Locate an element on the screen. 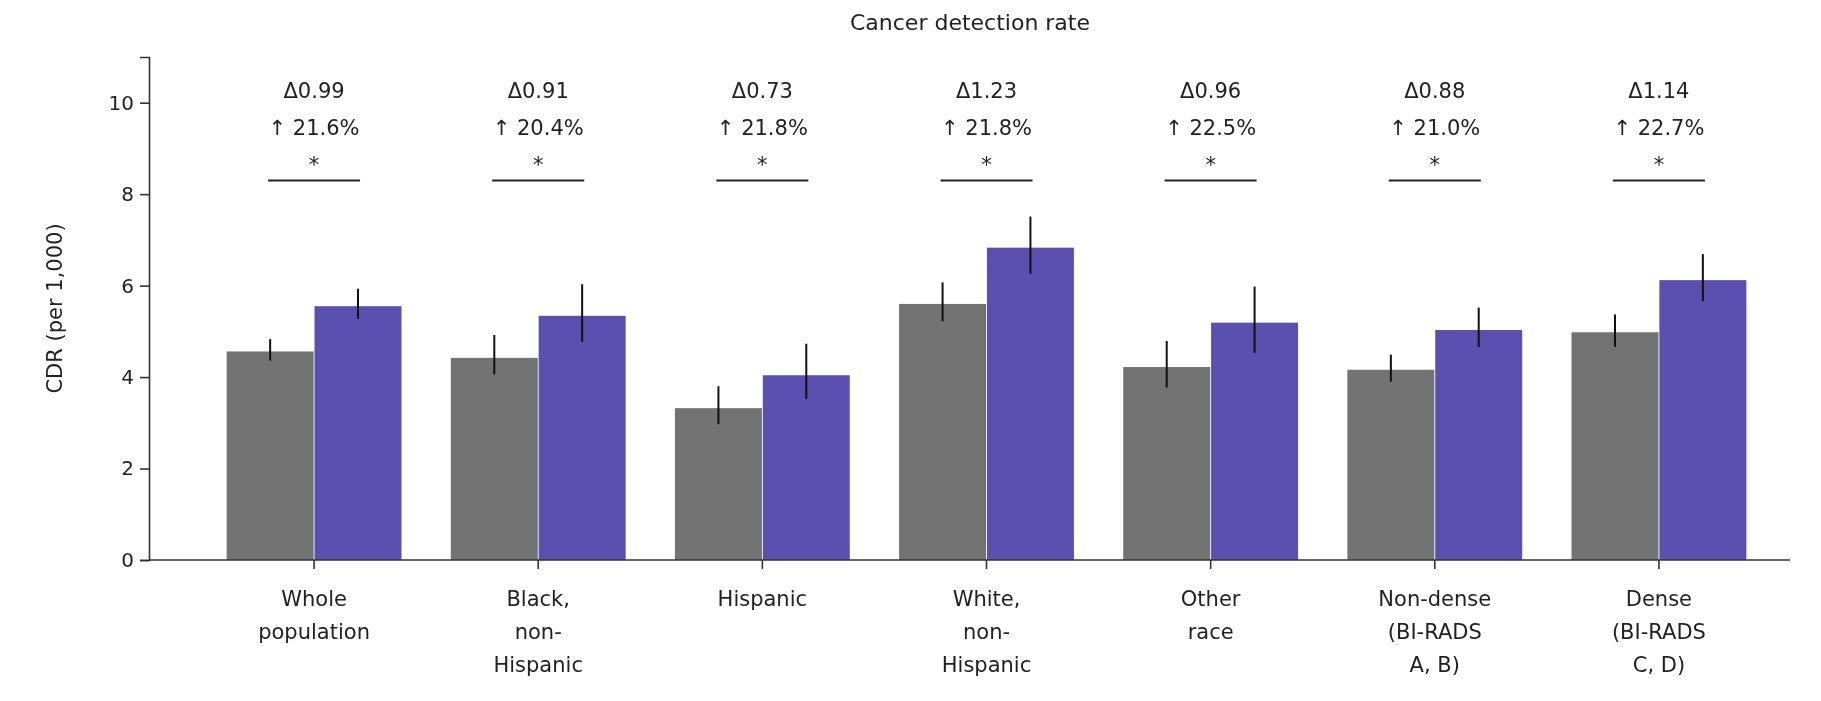 The image size is (1821, 701). annotation: Δ0.73 ↑ 21.8% * is located at coordinates (762, 128).